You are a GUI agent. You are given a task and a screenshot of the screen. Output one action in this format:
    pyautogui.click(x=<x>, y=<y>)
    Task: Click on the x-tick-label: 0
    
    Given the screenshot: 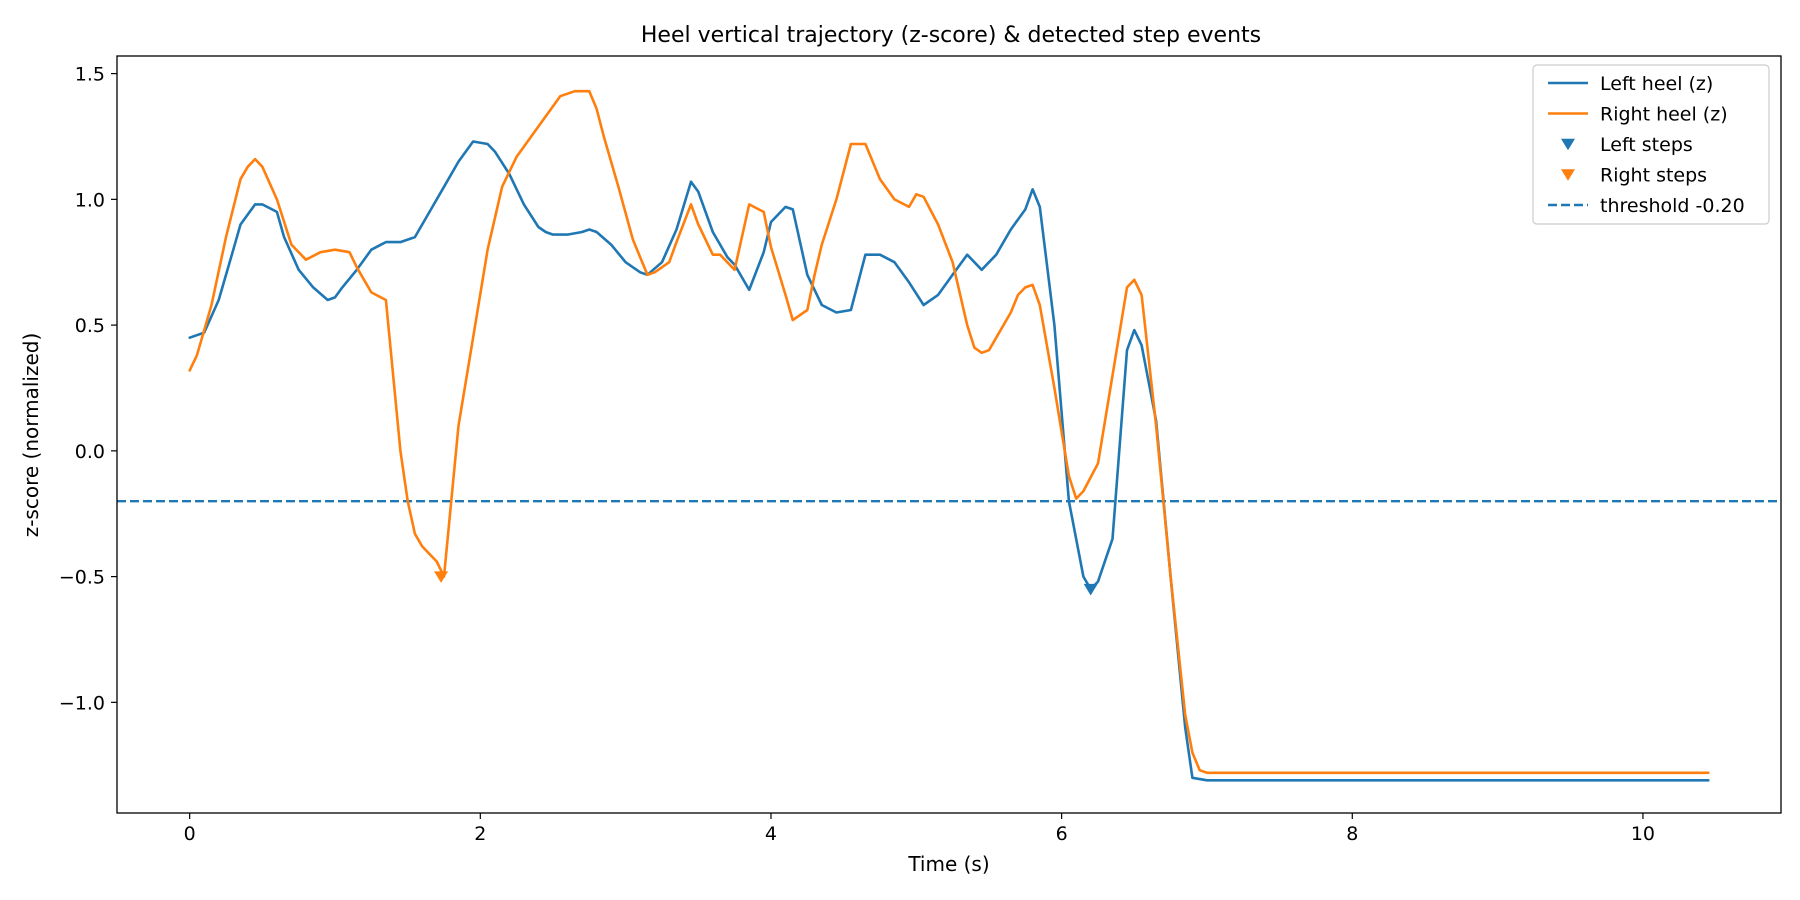 What is the action you would take?
    pyautogui.click(x=190, y=834)
    